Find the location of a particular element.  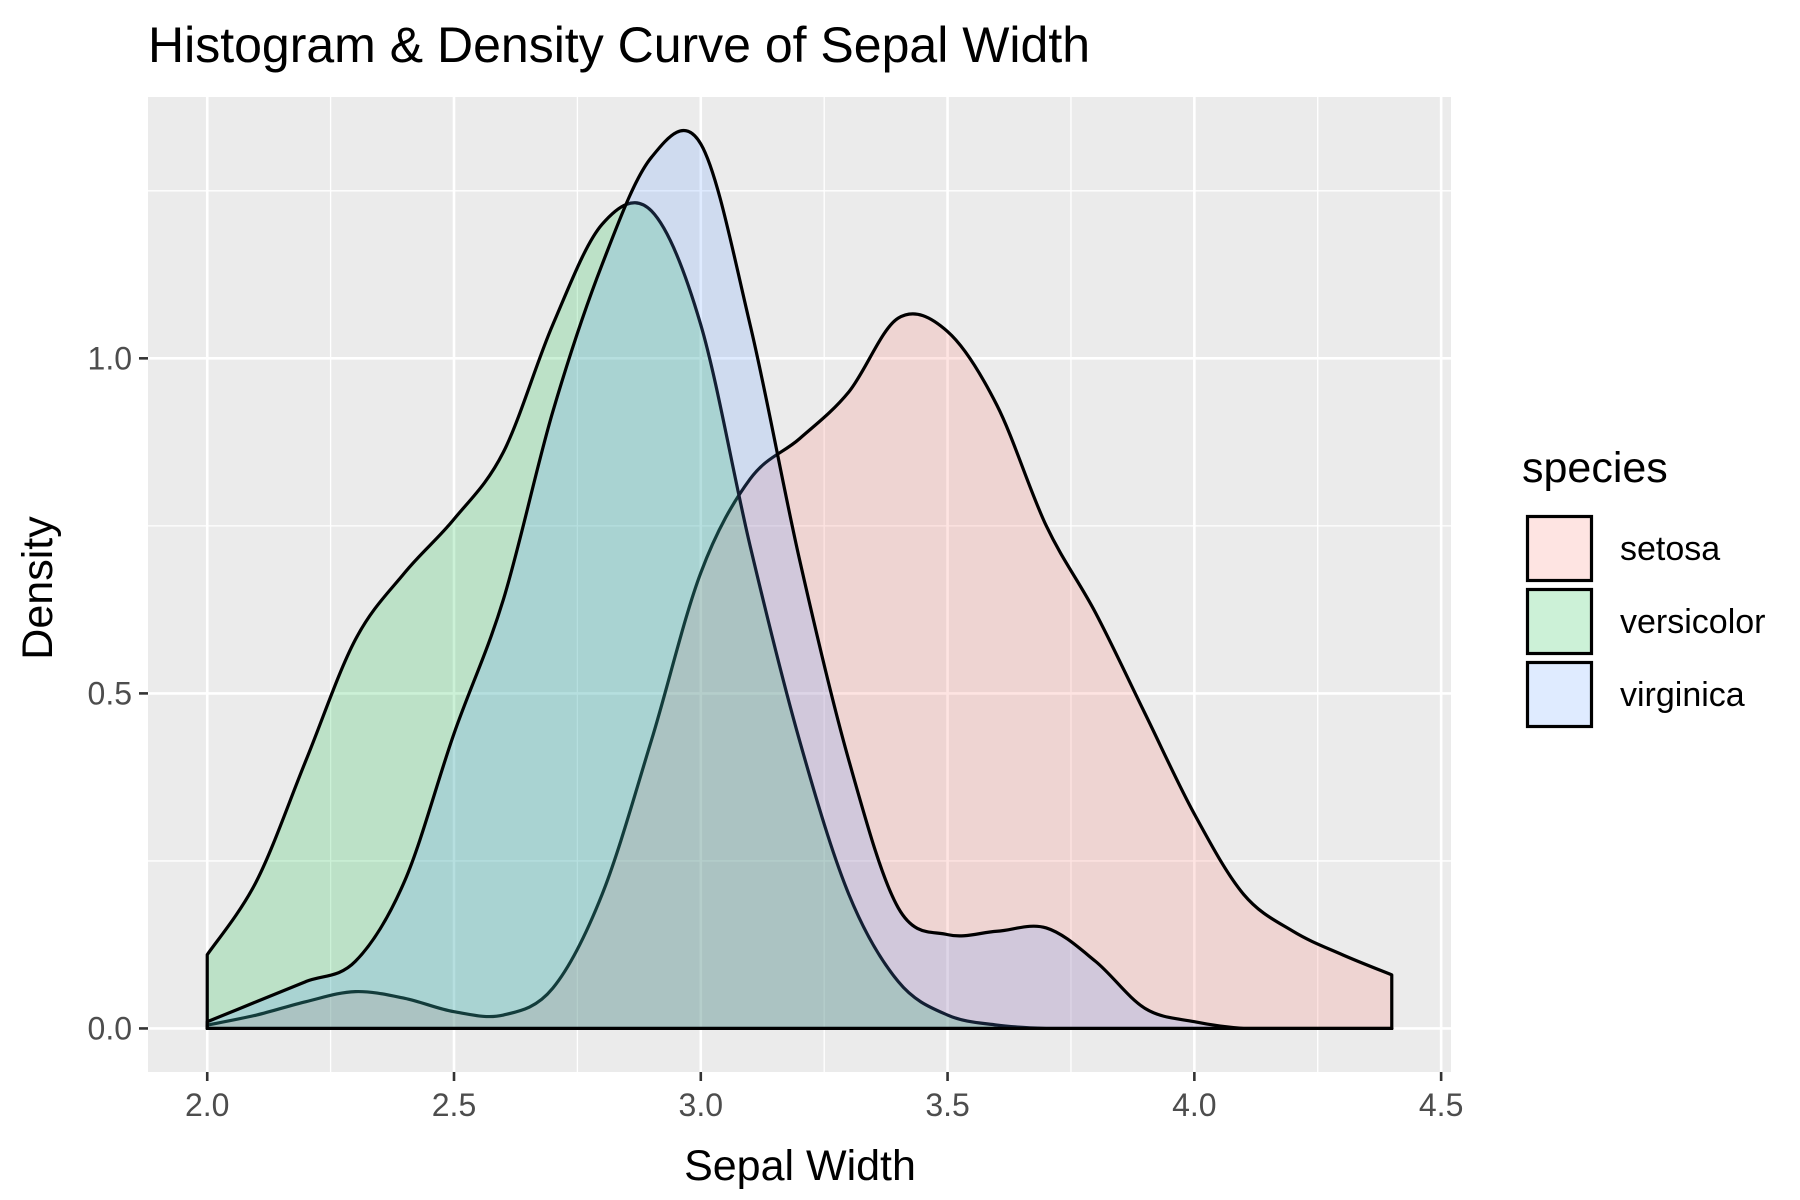

y-axis: 0.0 0.5 1.0 is located at coordinates (118, 693).